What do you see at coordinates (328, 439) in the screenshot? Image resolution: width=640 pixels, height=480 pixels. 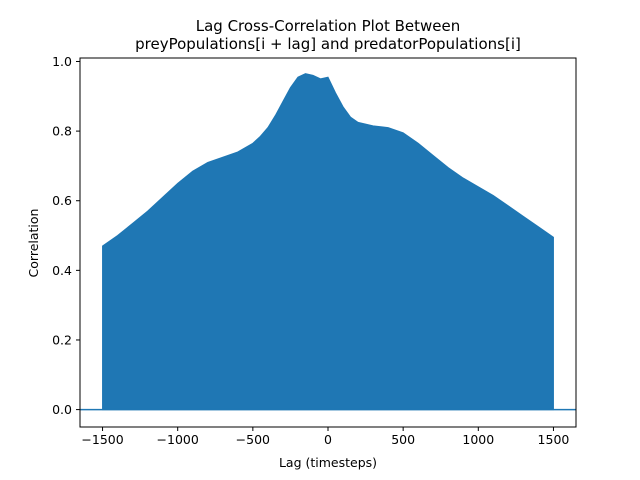 I see `x-tick-label: 0` at bounding box center [328, 439].